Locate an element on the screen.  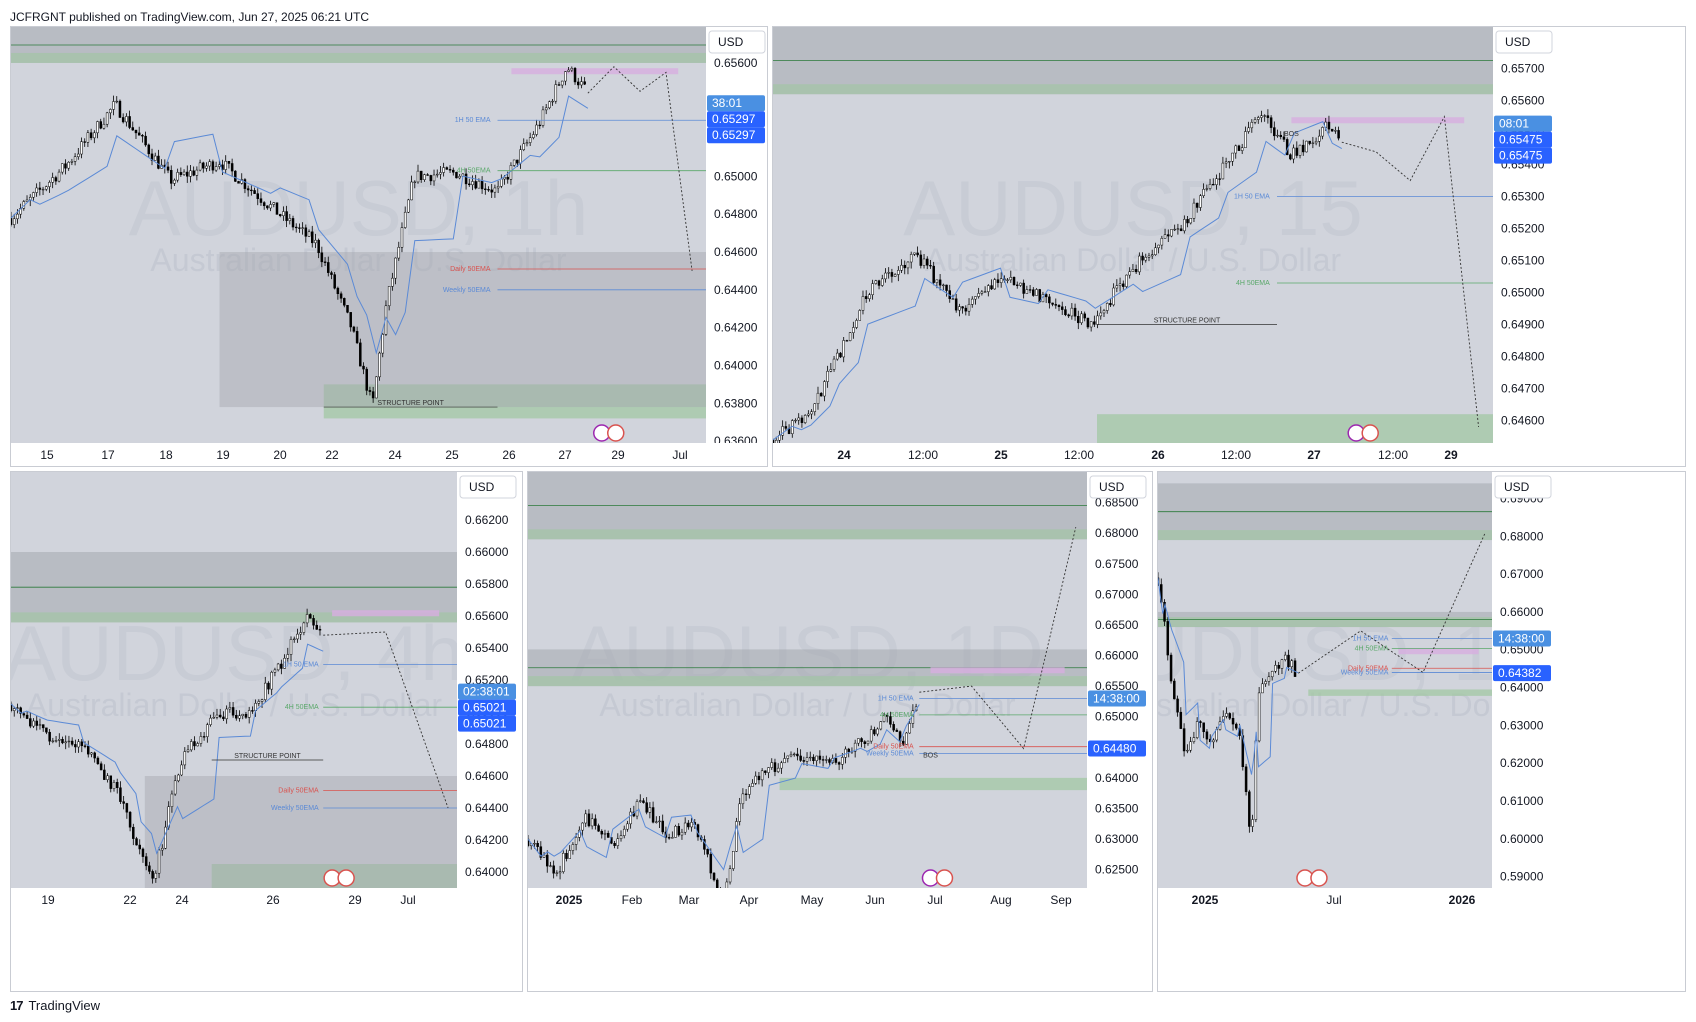
y-tick-label: 0.68500 is located at coordinates (1117, 503).